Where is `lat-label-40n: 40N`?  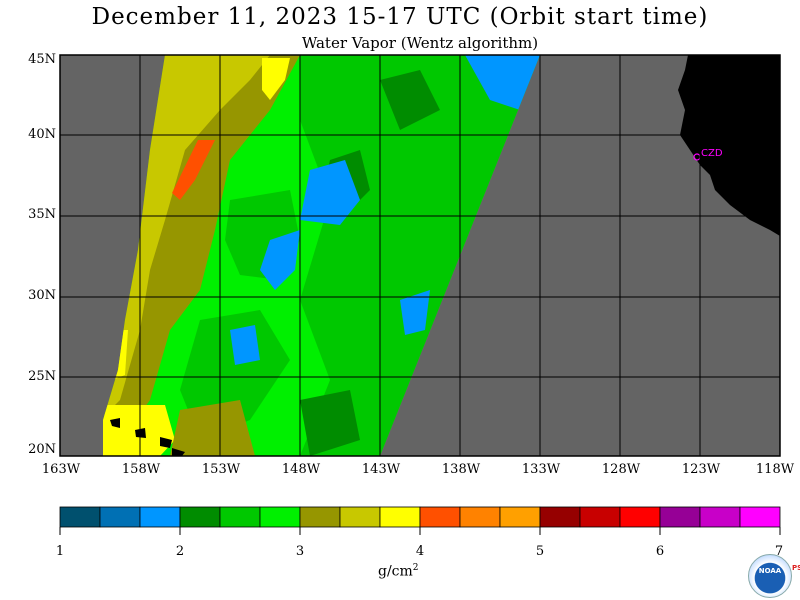
lat-label-40n: 40N is located at coordinates (42, 134).